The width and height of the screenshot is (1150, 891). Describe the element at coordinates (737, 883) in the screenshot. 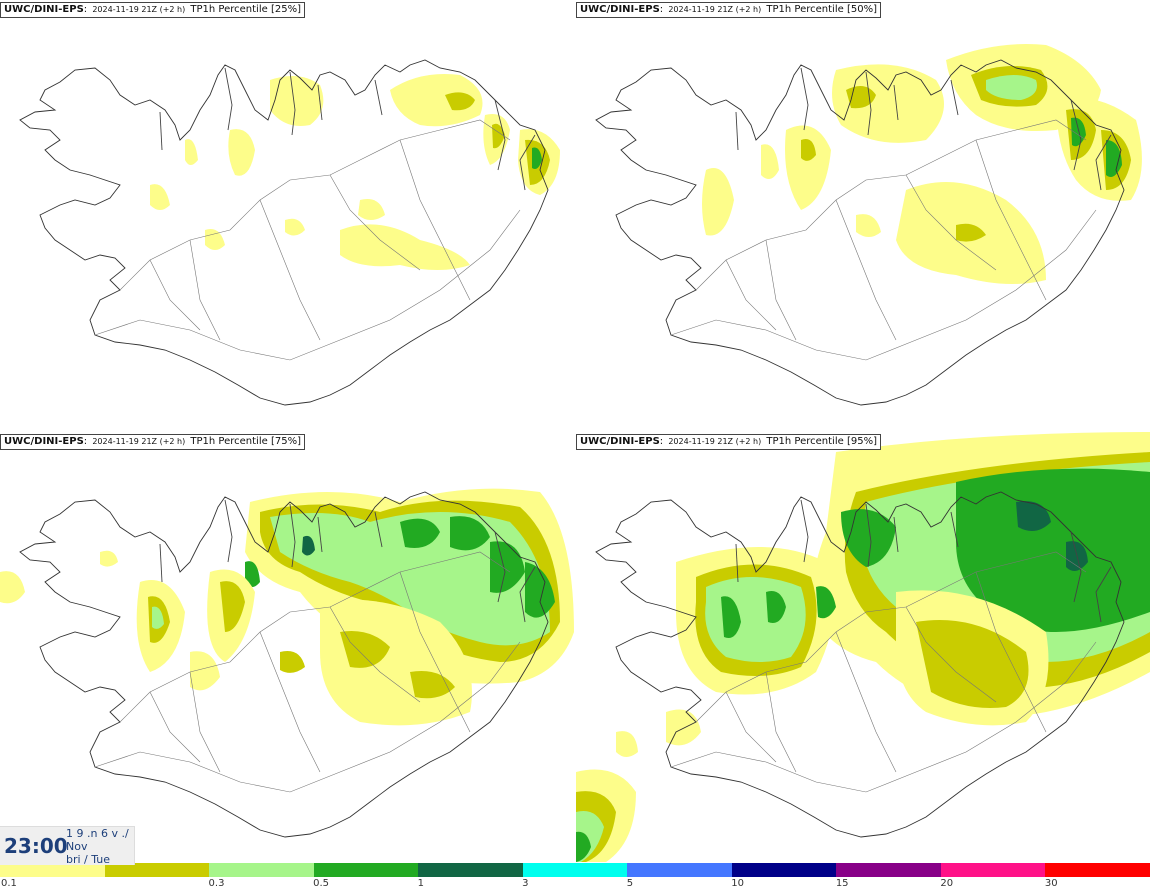

I see `colorbar-tick-label: 10` at that location.